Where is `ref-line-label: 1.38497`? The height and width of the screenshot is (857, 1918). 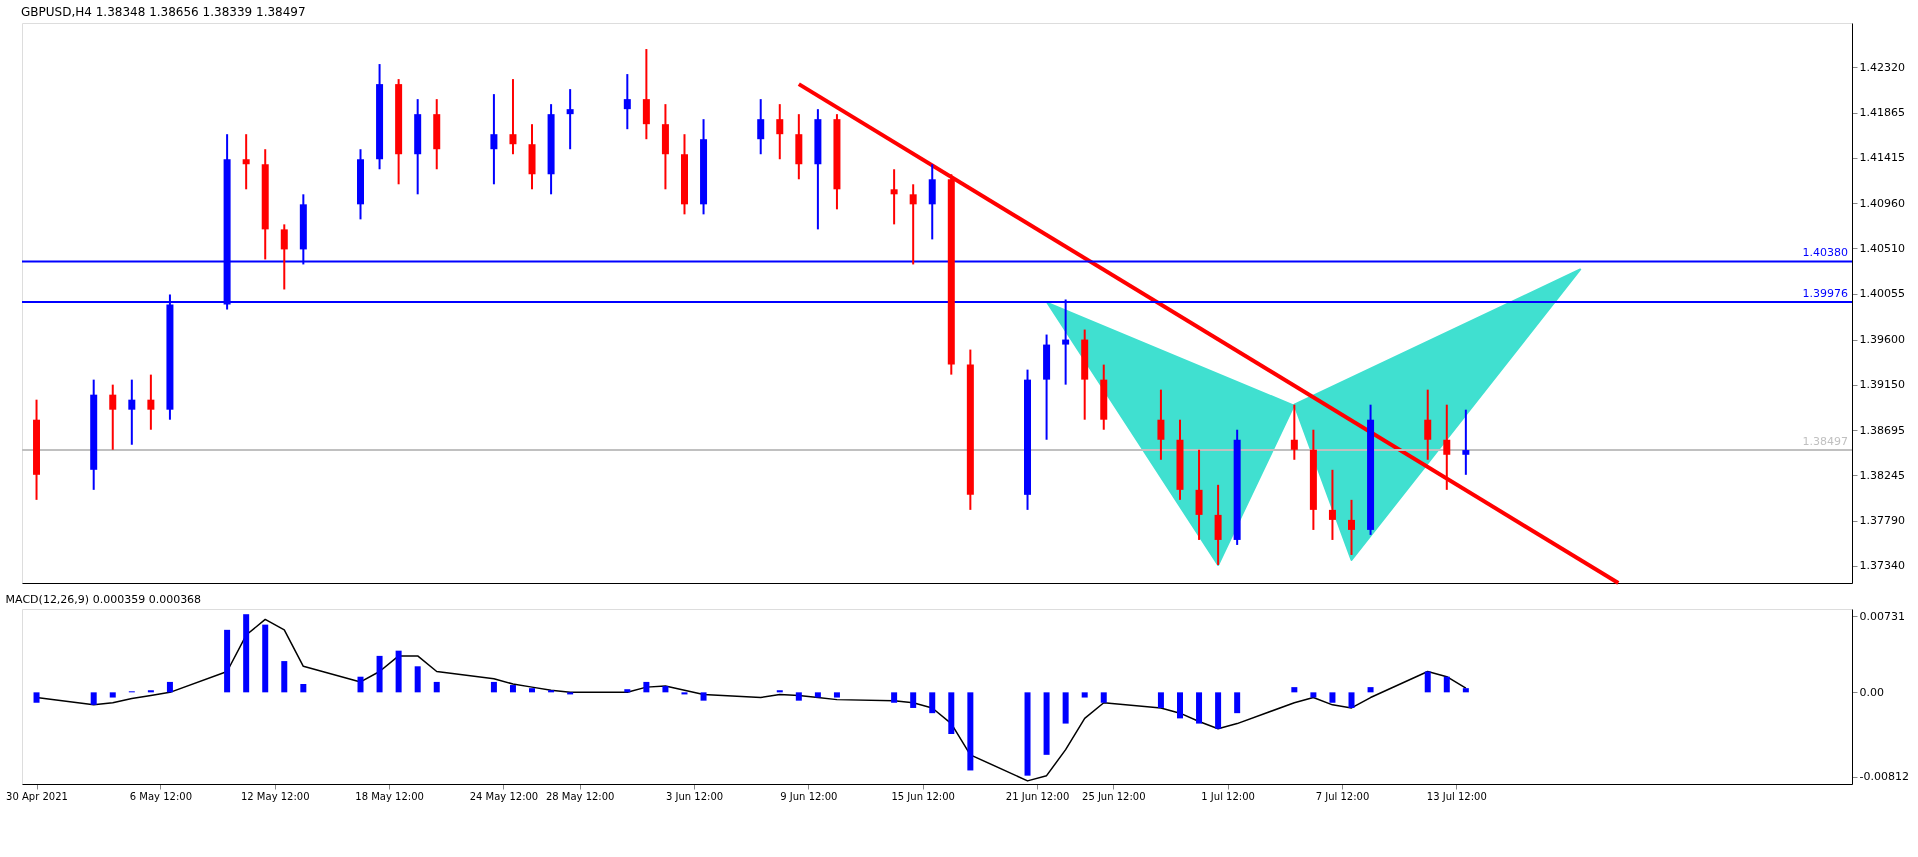
ref-line-label: 1.38497 is located at coordinates (1825, 442).